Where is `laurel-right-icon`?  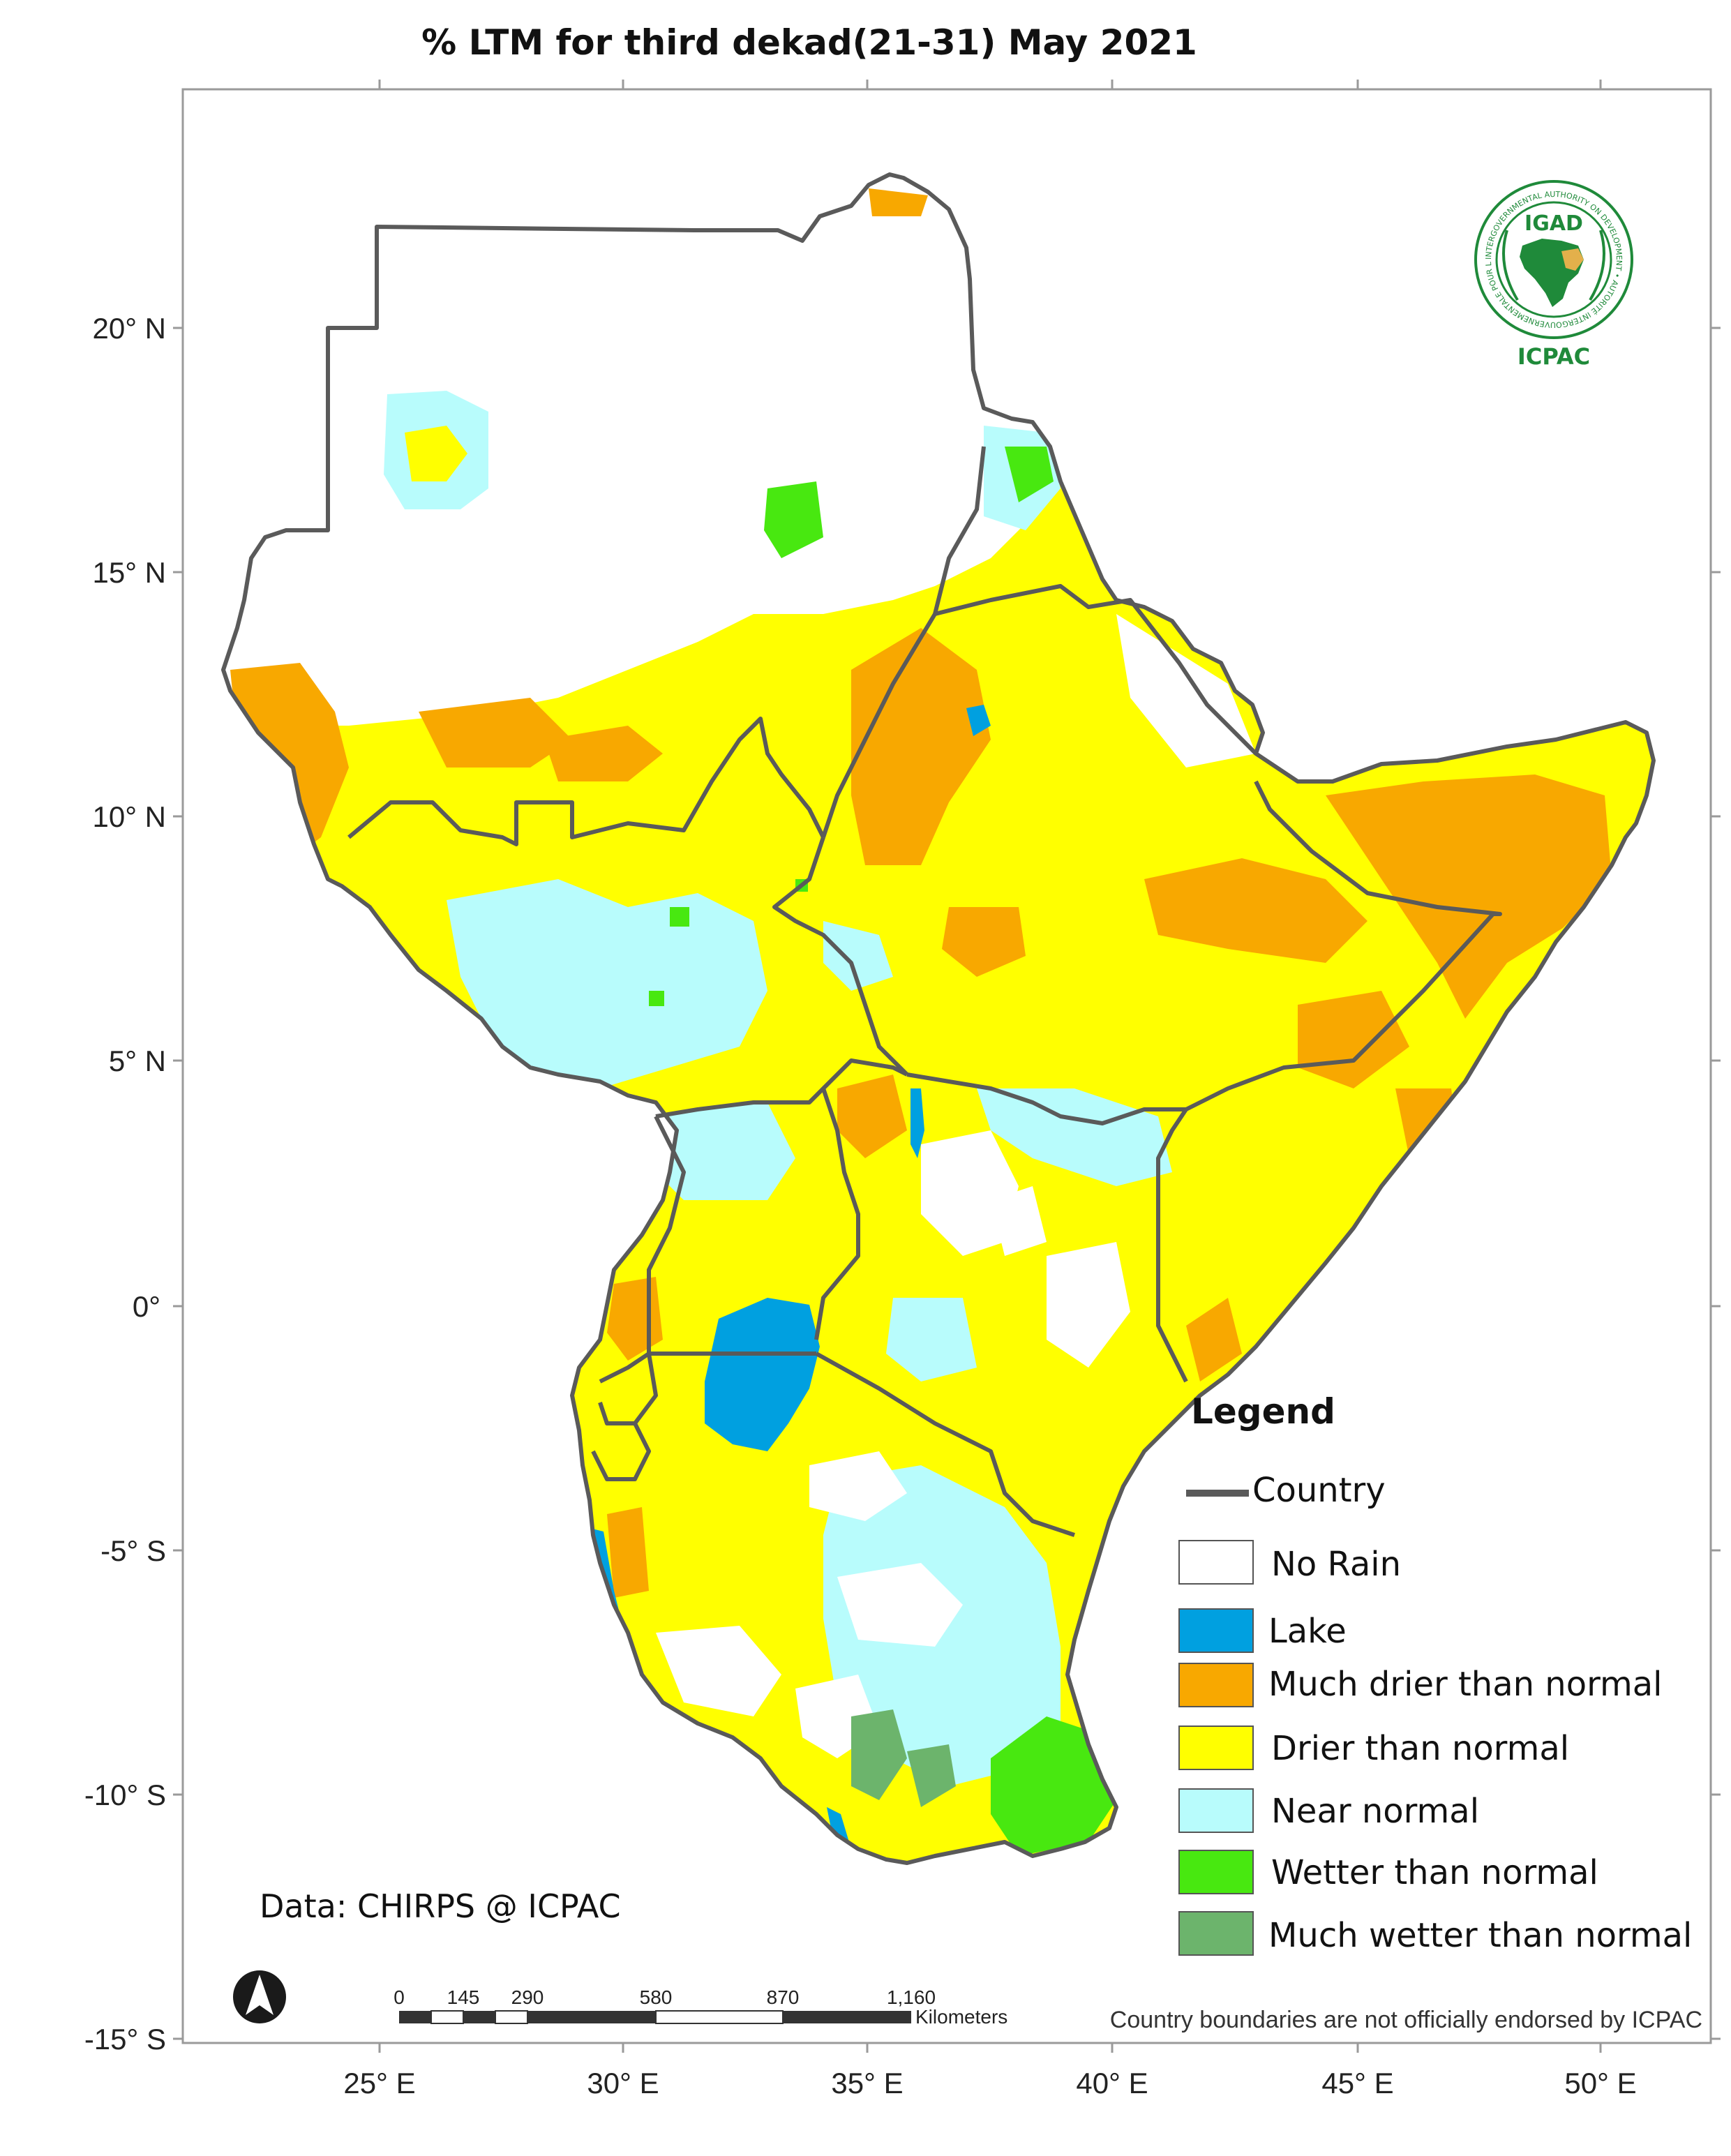 laurel-right-icon is located at coordinates (1597, 265).